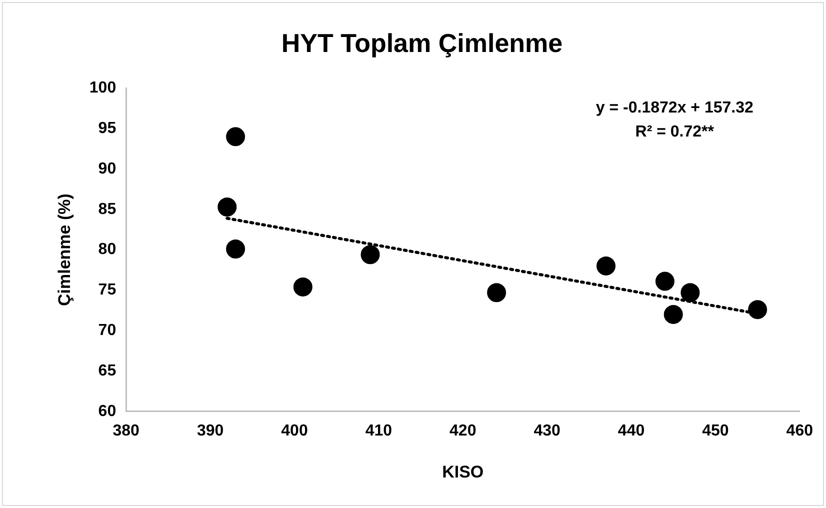 The height and width of the screenshot is (508, 826). I want to click on y-tick-label: 65, so click(107, 371).